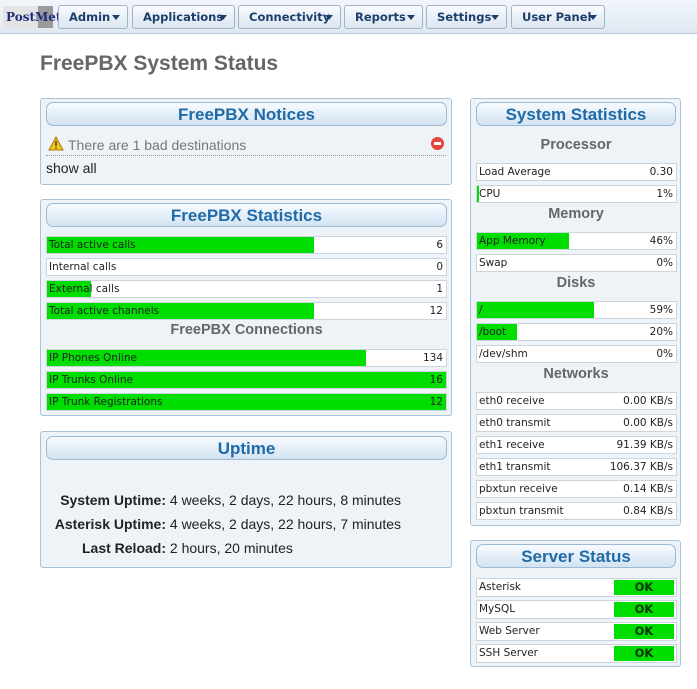 Image resolution: width=697 pixels, height=689 pixels. I want to click on system-stats-title: System Statistics, so click(576, 114).